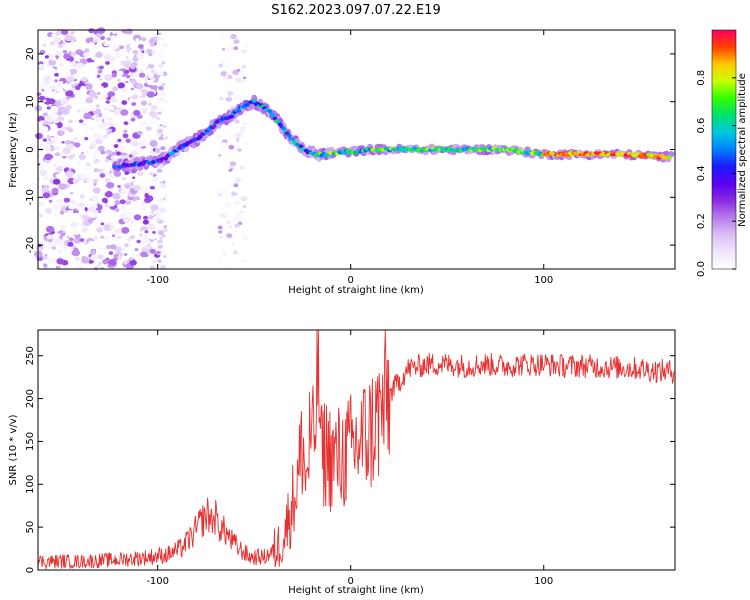 The image size is (750, 600). Describe the element at coordinates (30, 570) in the screenshot. I see `snr-y-tick-label: 0` at that location.